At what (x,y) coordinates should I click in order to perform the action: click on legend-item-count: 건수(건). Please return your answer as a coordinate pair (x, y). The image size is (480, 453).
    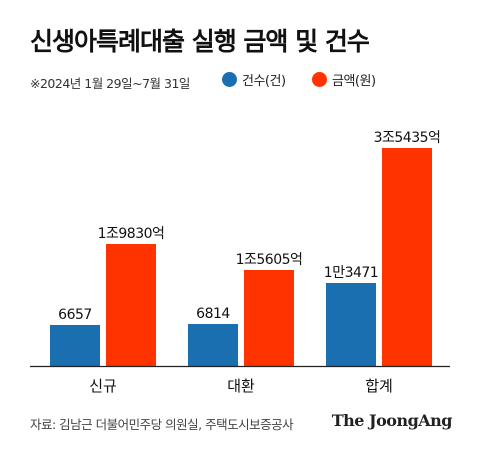
    Looking at the image, I should click on (254, 79).